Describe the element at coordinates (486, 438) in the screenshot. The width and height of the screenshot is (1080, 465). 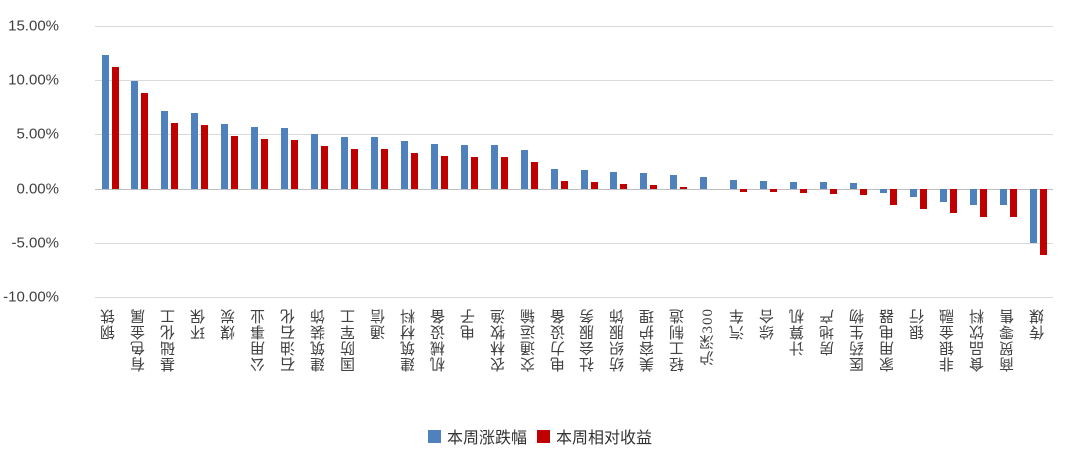
I see `legend-label: 本周涨跌幅` at that location.